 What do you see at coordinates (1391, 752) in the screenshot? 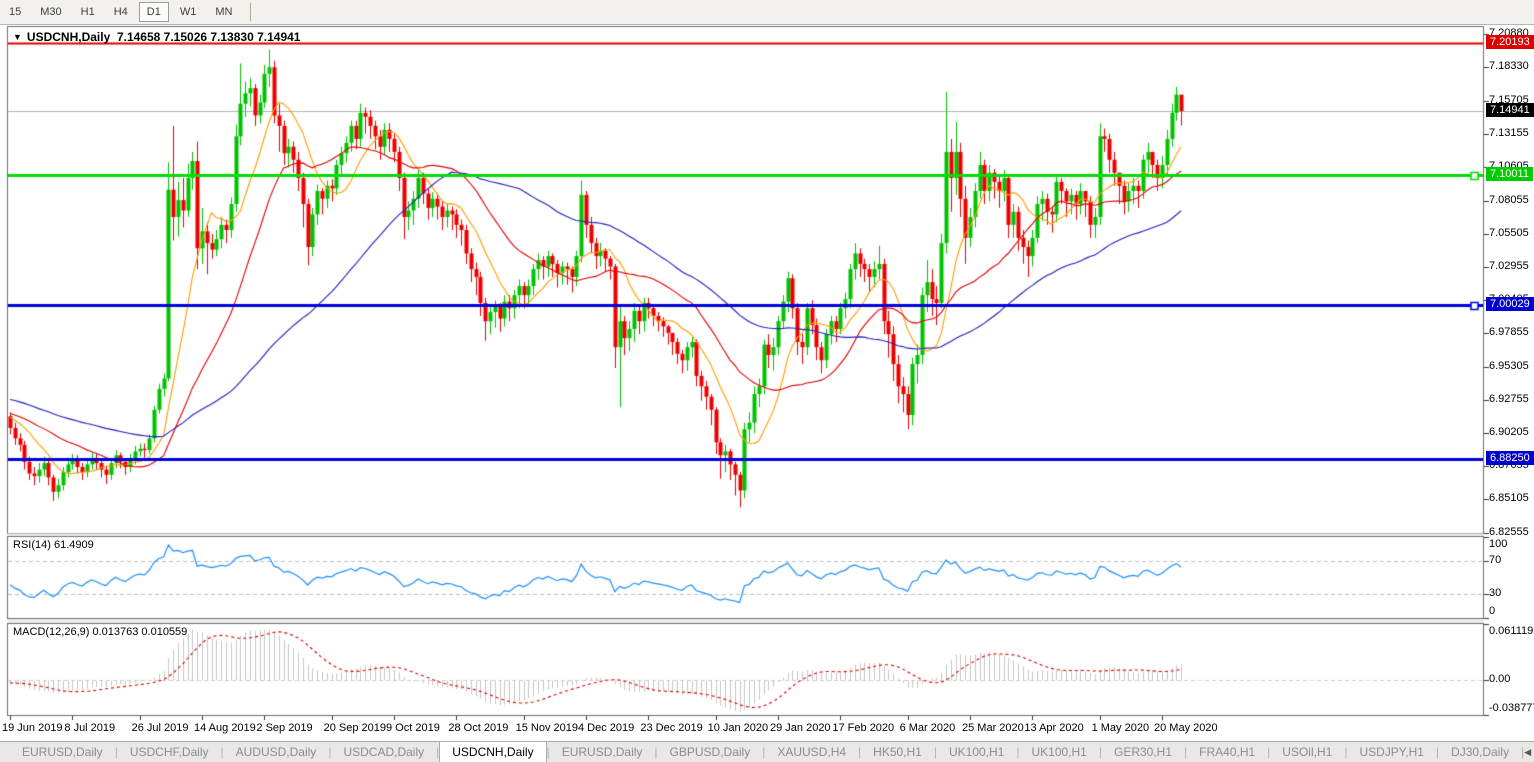
I see `chart-tab-usdjpy-14: USDJPY,H1` at bounding box center [1391, 752].